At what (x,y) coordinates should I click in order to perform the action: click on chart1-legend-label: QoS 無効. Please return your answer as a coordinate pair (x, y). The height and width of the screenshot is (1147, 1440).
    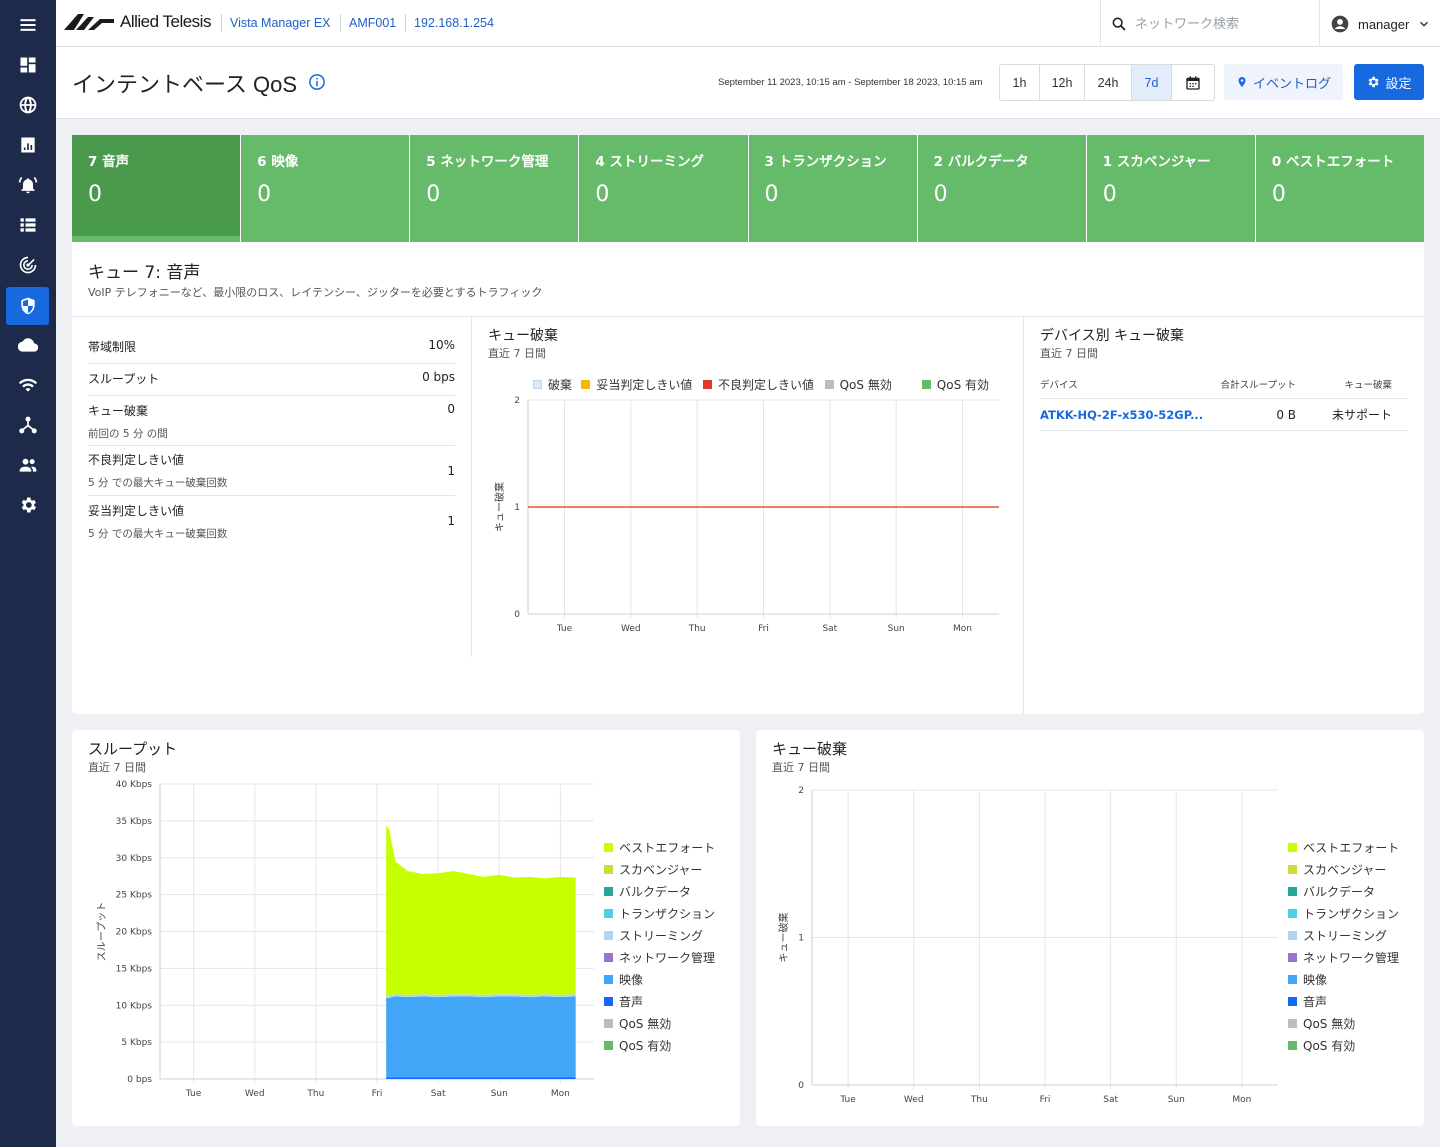
    Looking at the image, I should click on (865, 385).